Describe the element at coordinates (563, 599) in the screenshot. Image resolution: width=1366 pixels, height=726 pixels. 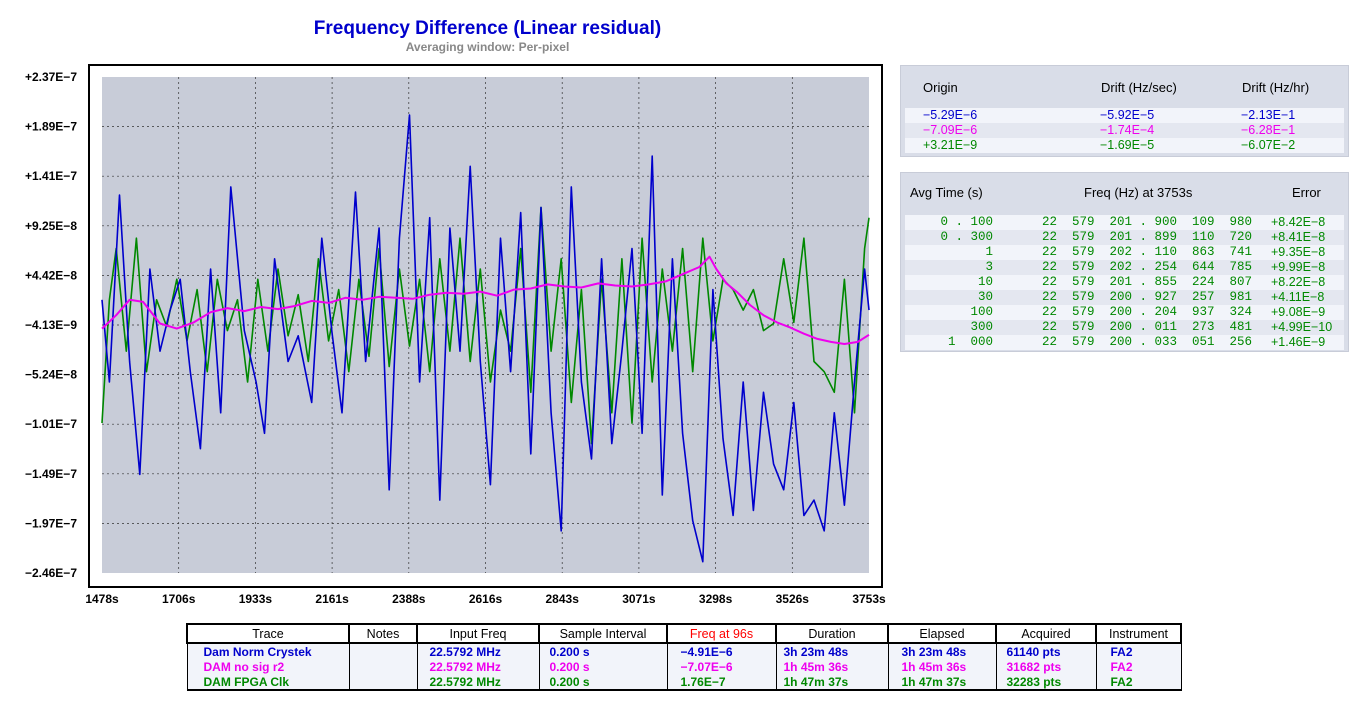
I see `x-tick-label: 2843s` at that location.